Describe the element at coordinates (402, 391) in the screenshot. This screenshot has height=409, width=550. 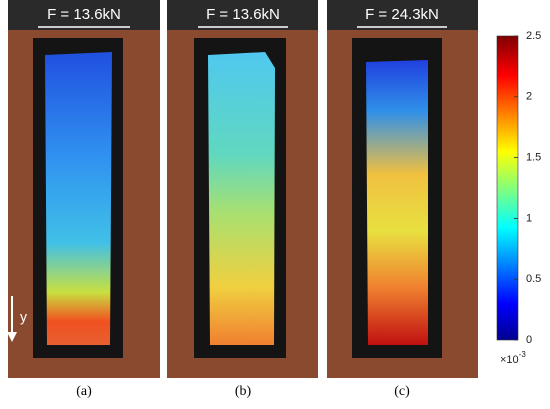
I see `caption: (c)` at that location.